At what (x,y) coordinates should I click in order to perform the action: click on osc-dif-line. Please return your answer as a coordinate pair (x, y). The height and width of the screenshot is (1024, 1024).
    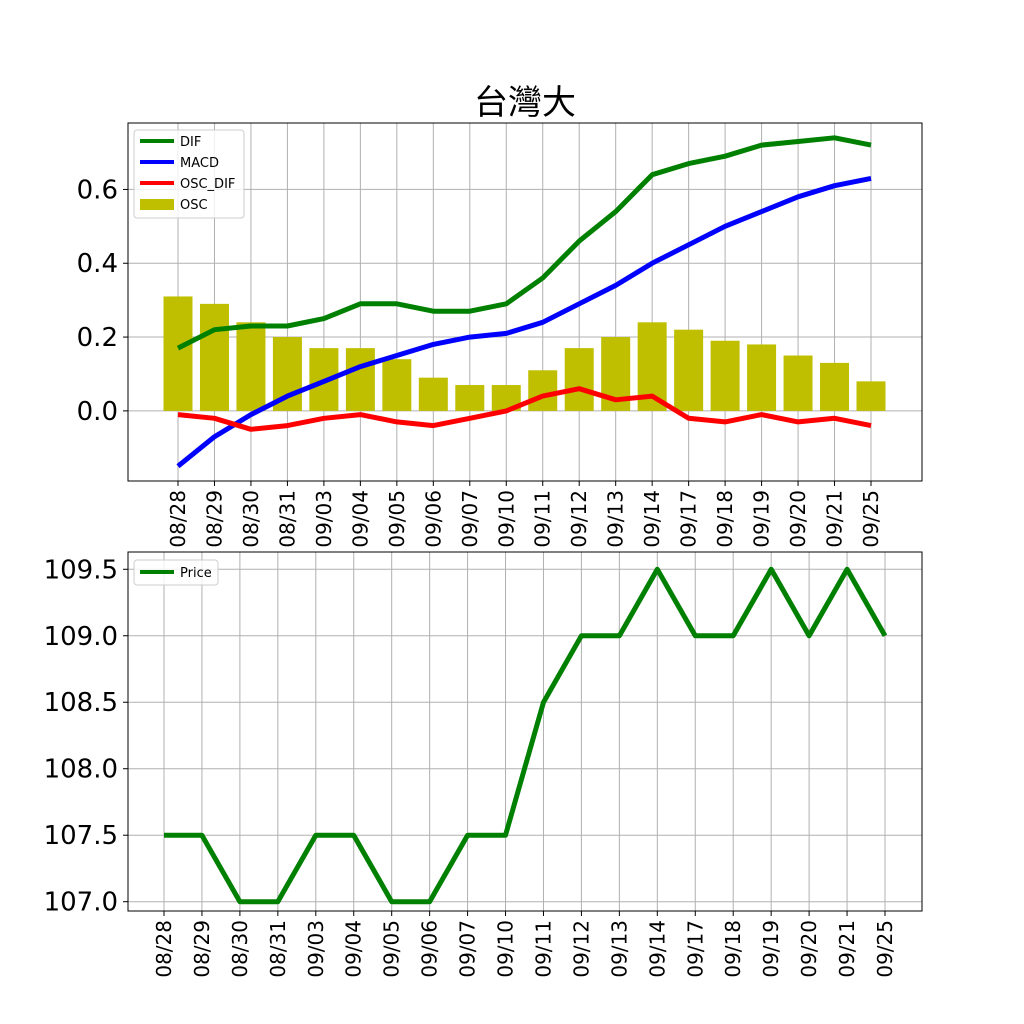
    Looking at the image, I should click on (524, 409).